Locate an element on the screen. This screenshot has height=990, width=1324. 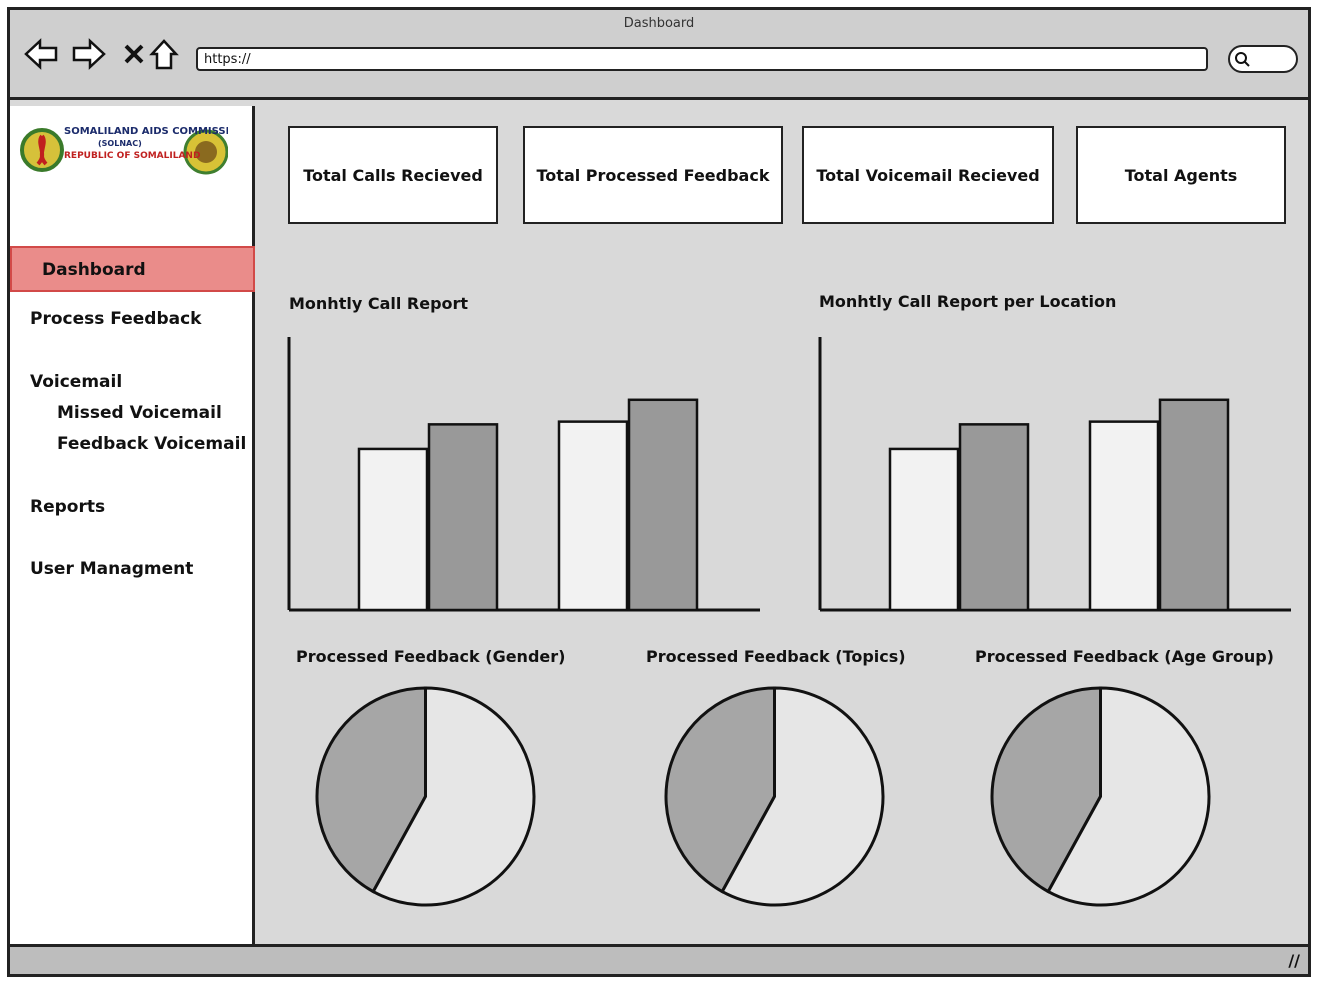
kpi-total-calls: Total Calls Recieved is located at coordinates (393, 175).